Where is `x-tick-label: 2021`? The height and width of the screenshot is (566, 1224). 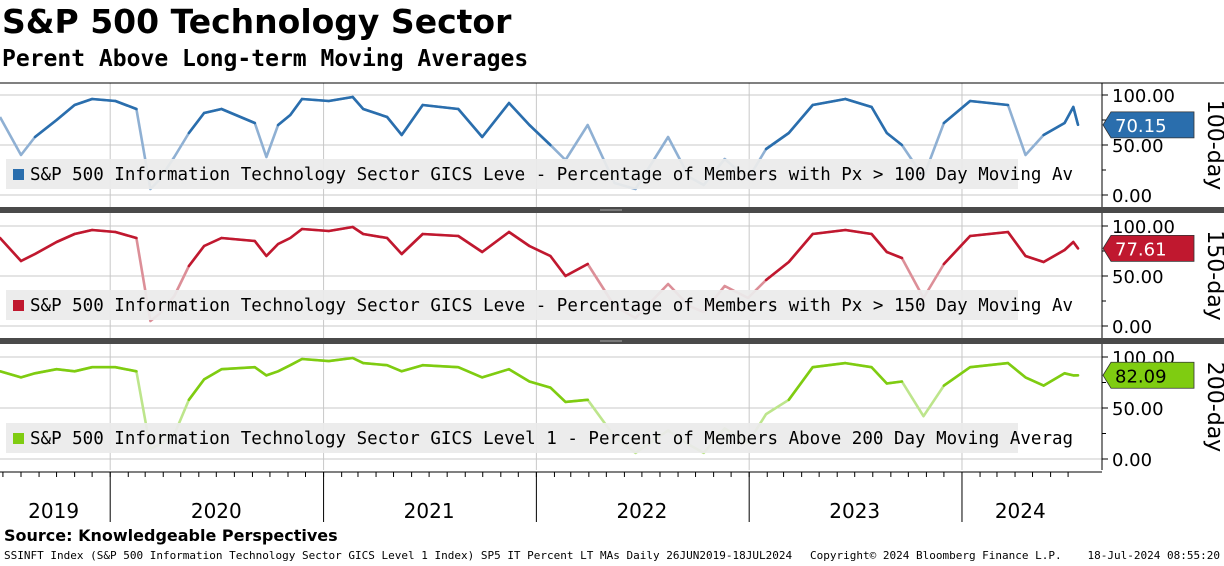 x-tick-label: 2021 is located at coordinates (429, 511).